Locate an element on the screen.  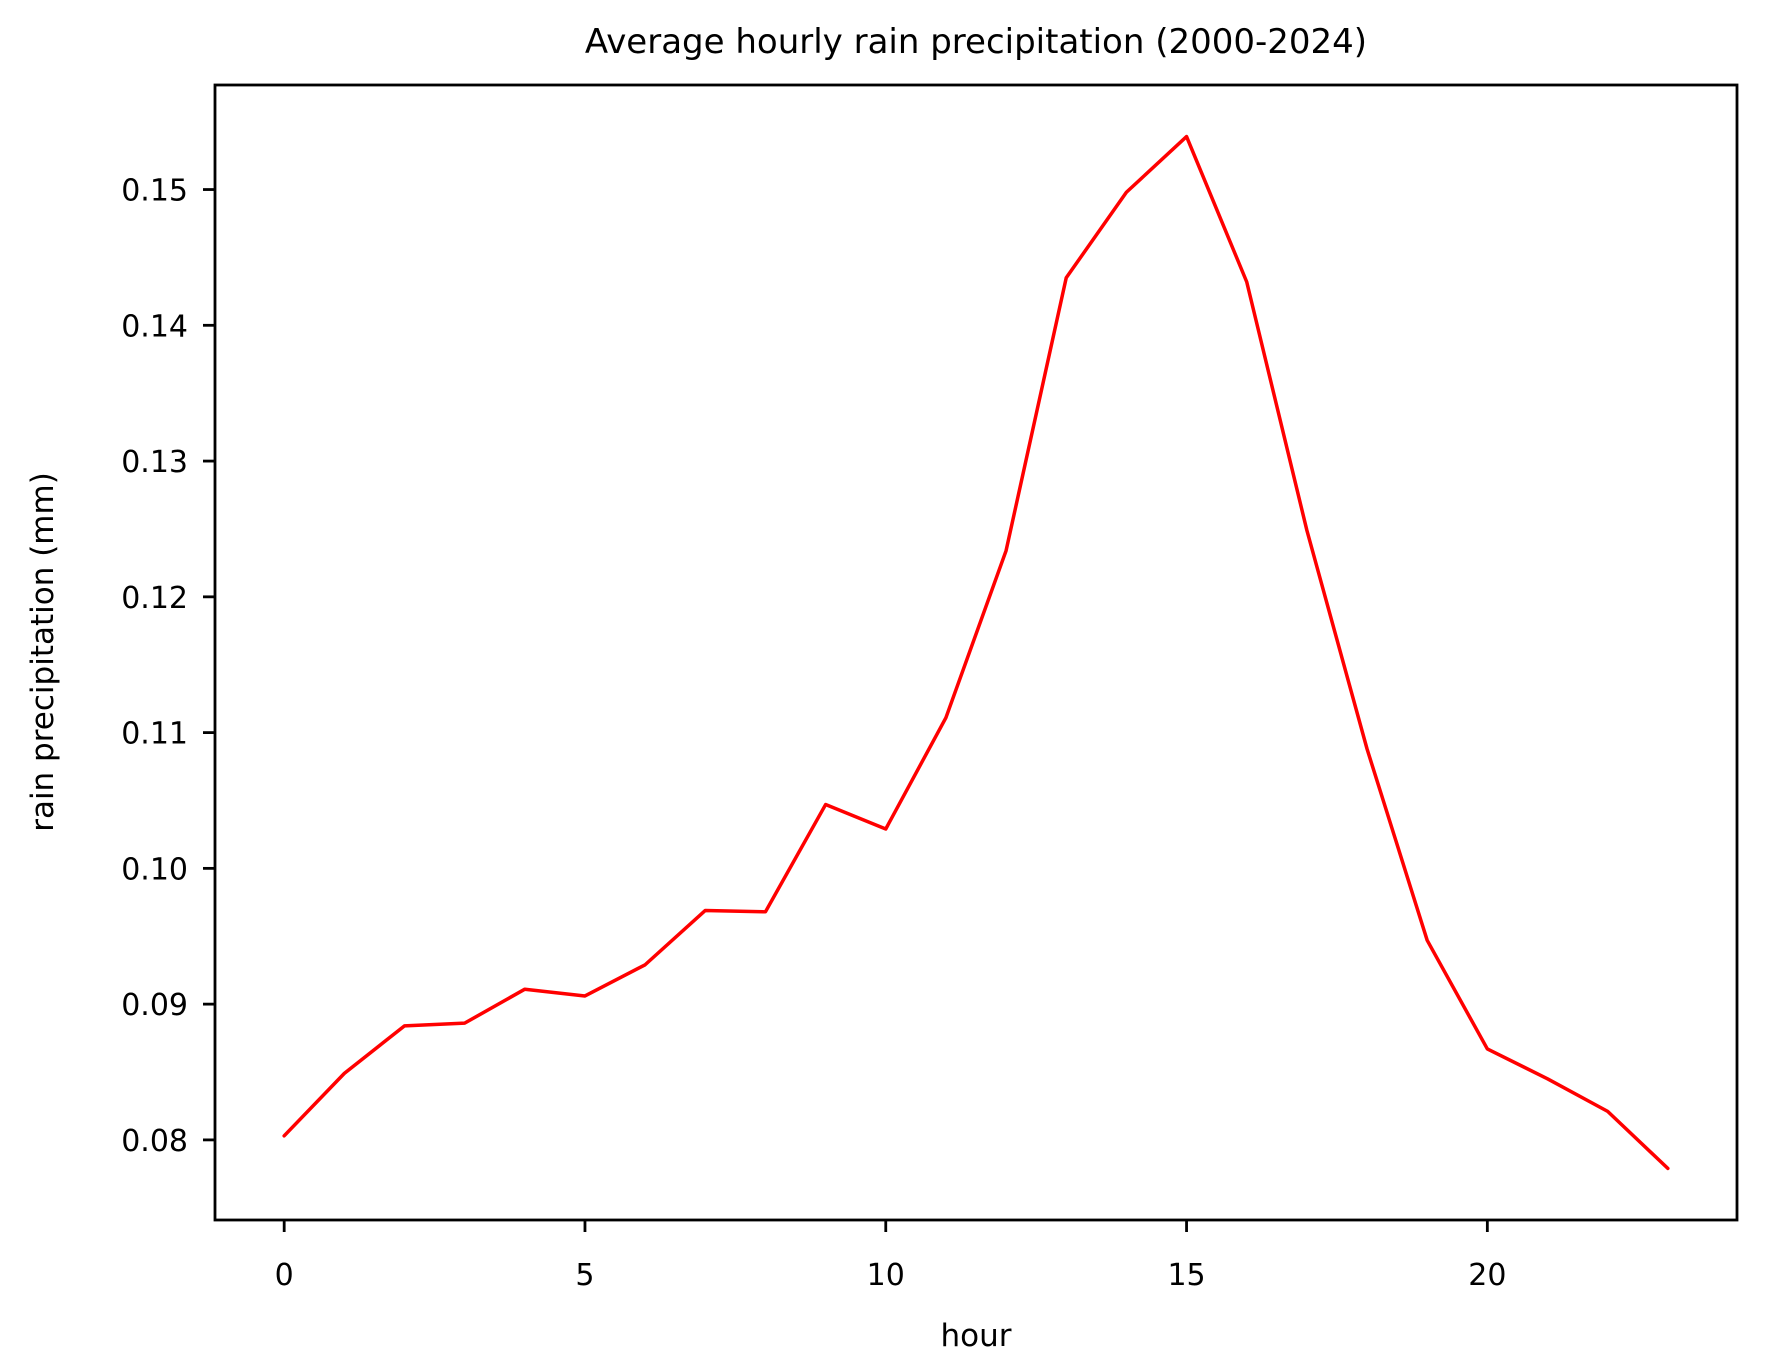
y-tick-label: 0.12 is located at coordinates (154, 598).